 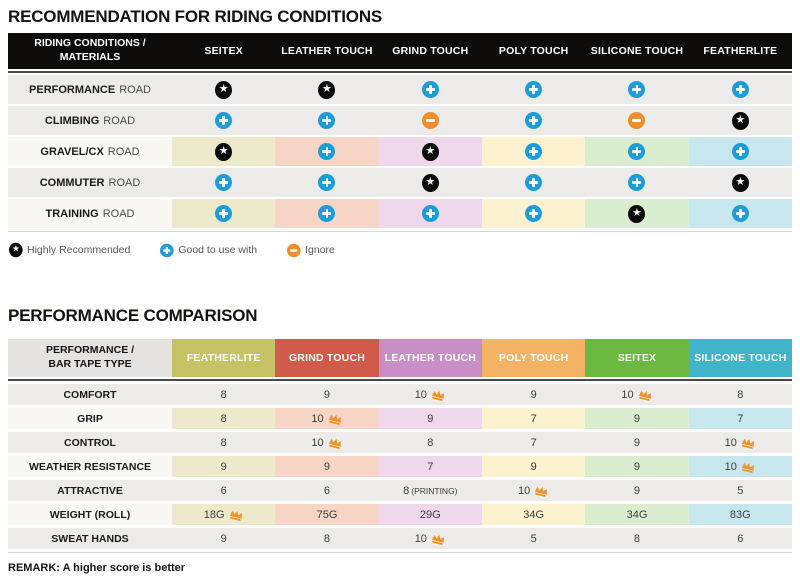 What do you see at coordinates (69, 250) in the screenshot?
I see `legend-item-highly-recommended: ★ Highly Recommended` at bounding box center [69, 250].